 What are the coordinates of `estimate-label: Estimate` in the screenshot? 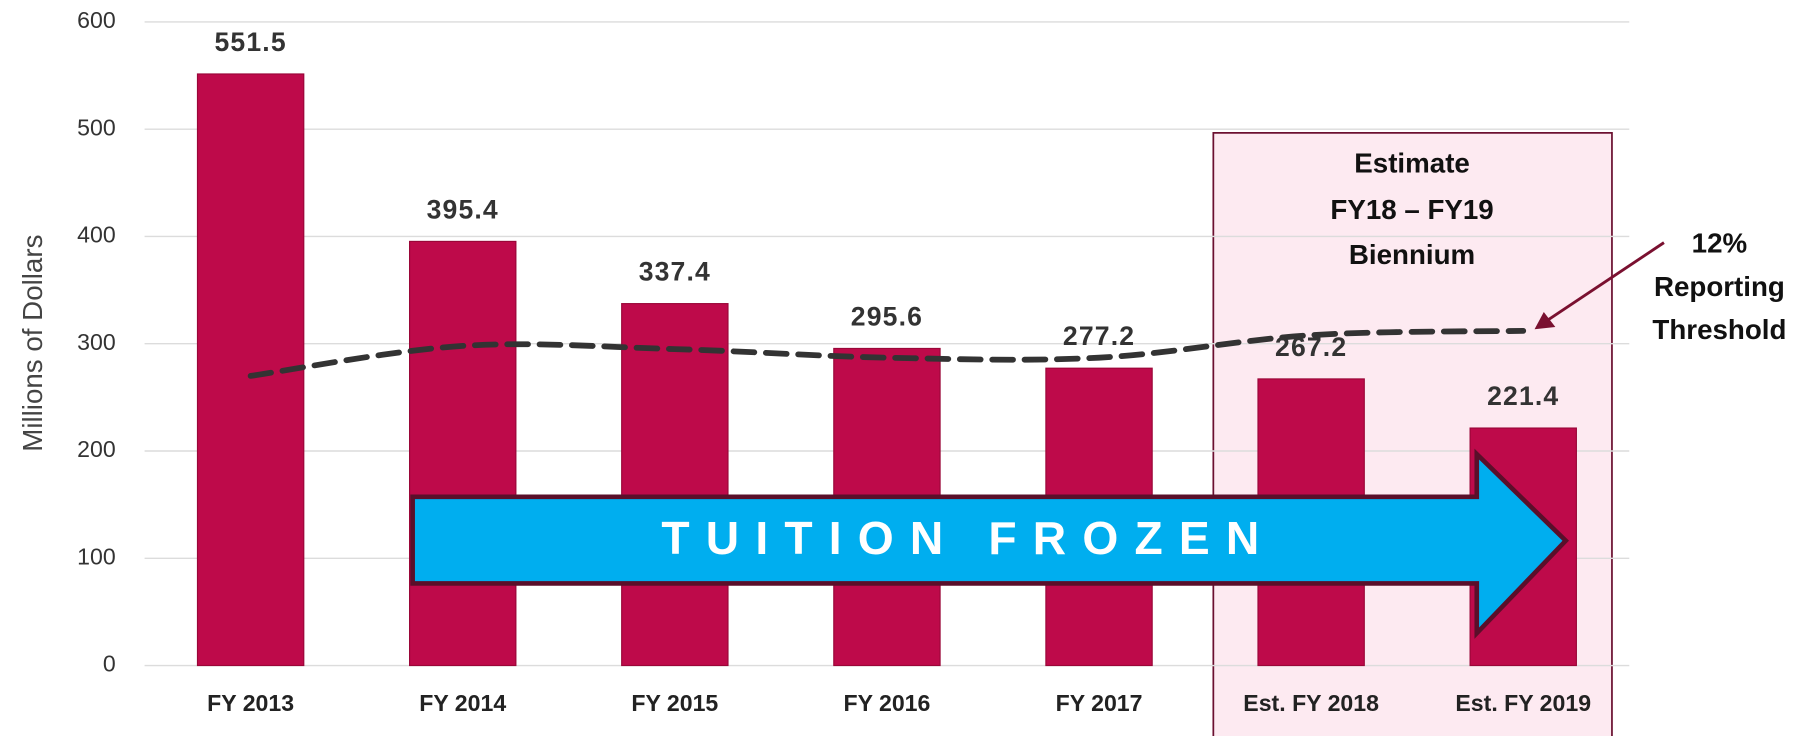 It's located at (1412, 163).